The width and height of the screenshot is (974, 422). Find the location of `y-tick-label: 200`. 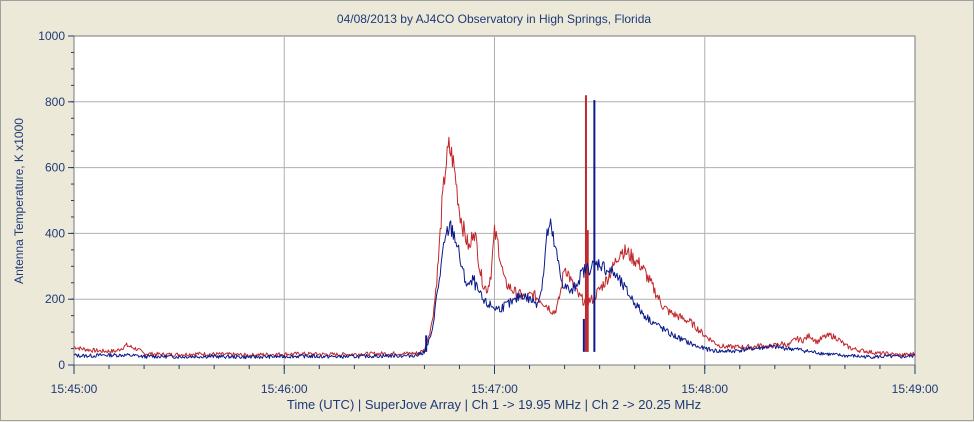

y-tick-label: 200 is located at coordinates (55, 299).